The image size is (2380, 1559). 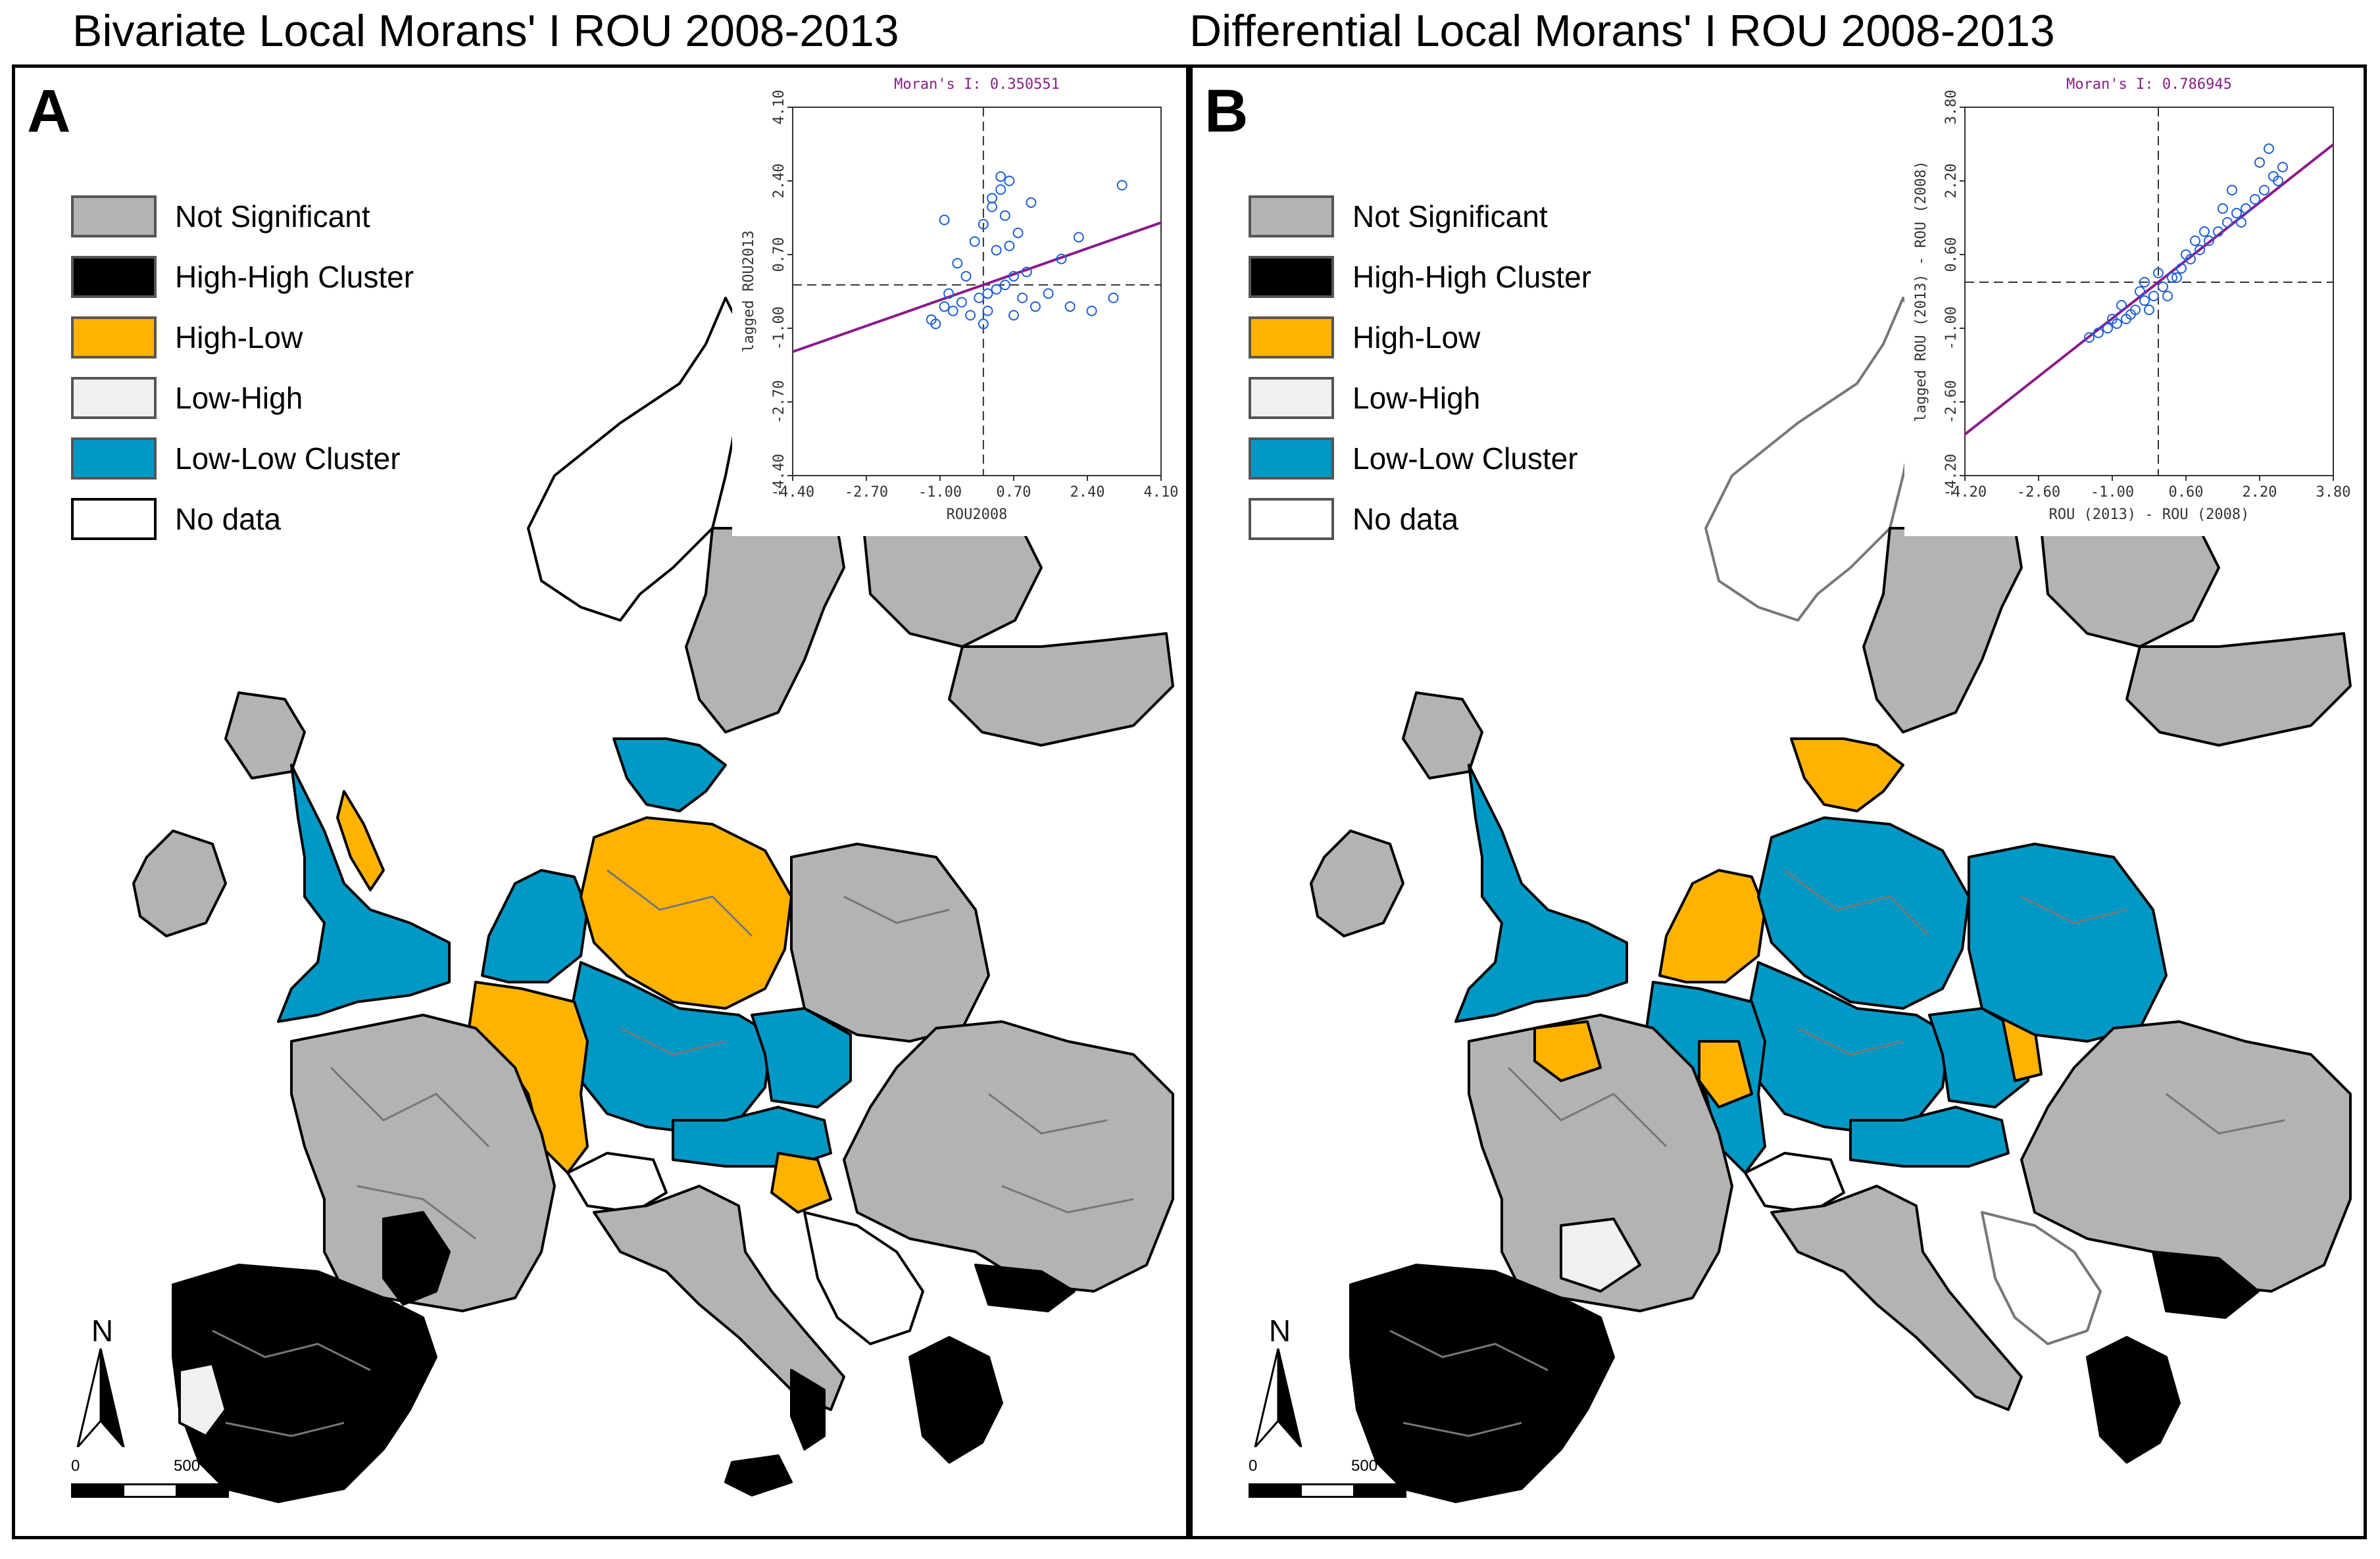 I want to click on legend-label: Low-Low Cluster, so click(x=288, y=459).